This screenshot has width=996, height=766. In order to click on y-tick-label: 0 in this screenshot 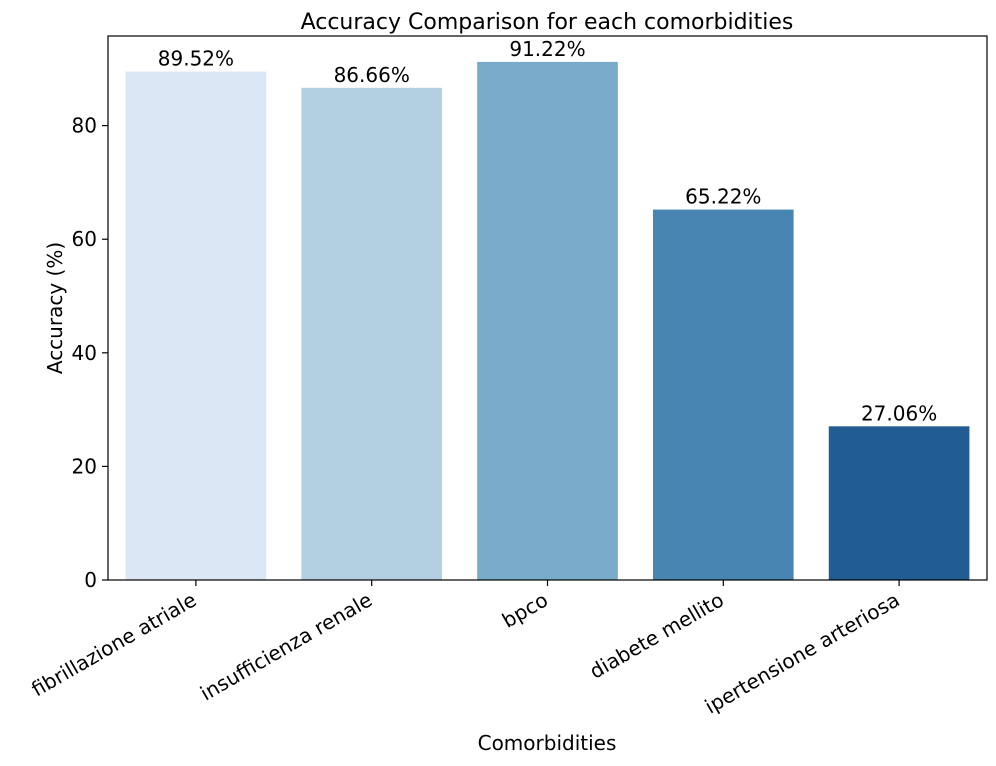, I will do `click(90, 580)`.